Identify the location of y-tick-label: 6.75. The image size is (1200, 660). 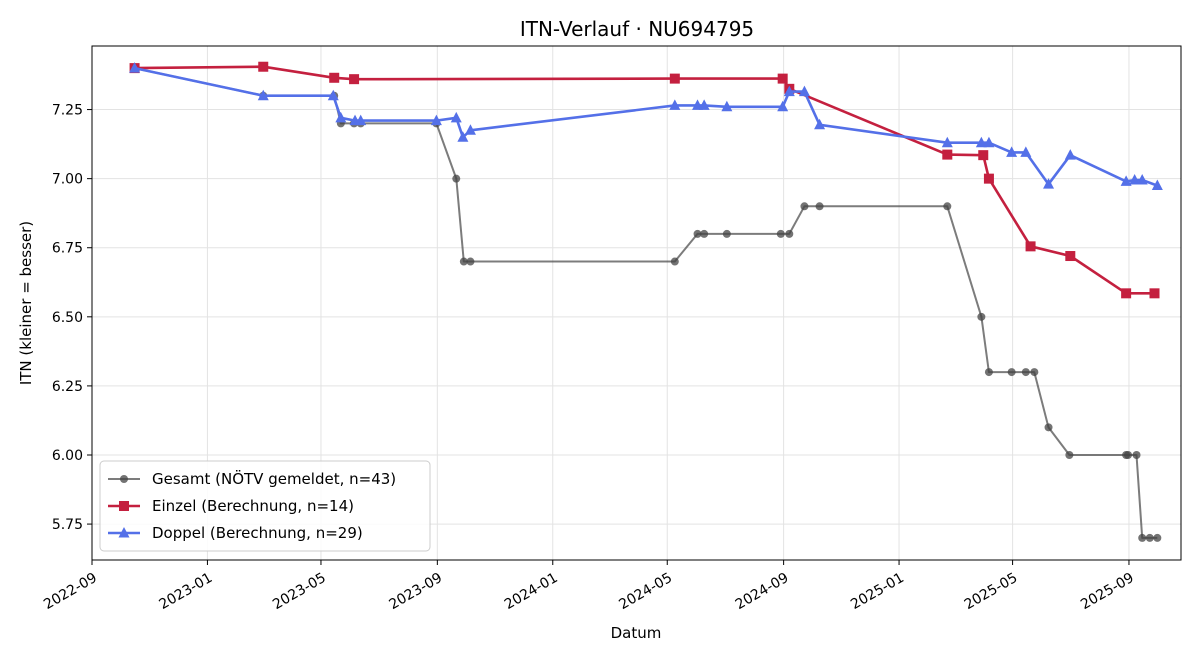
(67, 249).